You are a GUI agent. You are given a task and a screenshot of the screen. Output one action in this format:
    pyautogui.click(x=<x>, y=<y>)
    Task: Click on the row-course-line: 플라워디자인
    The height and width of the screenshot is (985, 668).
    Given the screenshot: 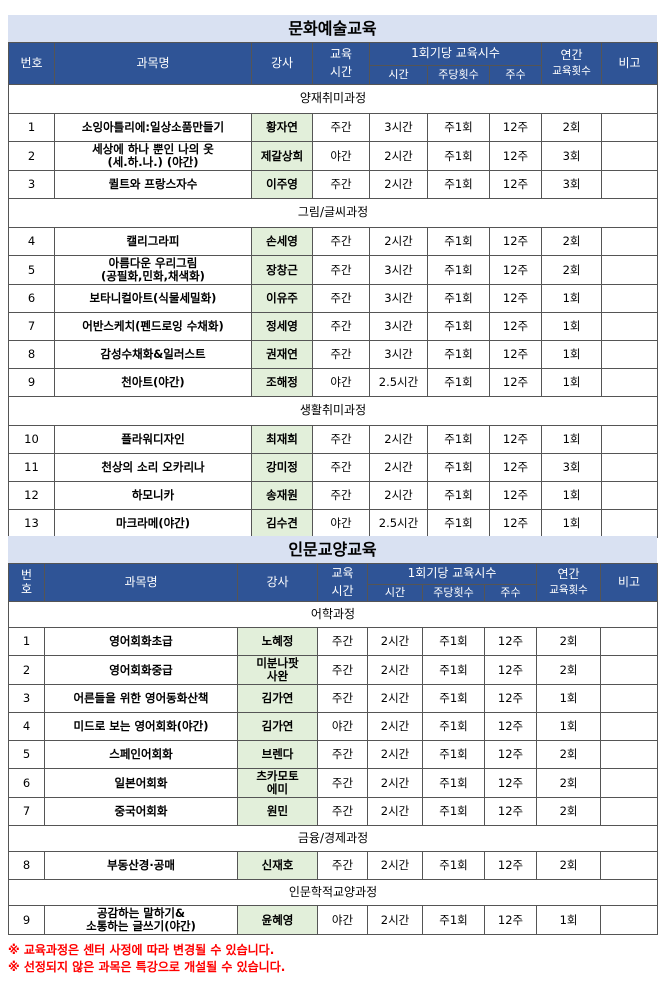 What is the action you would take?
    pyautogui.click(x=153, y=439)
    